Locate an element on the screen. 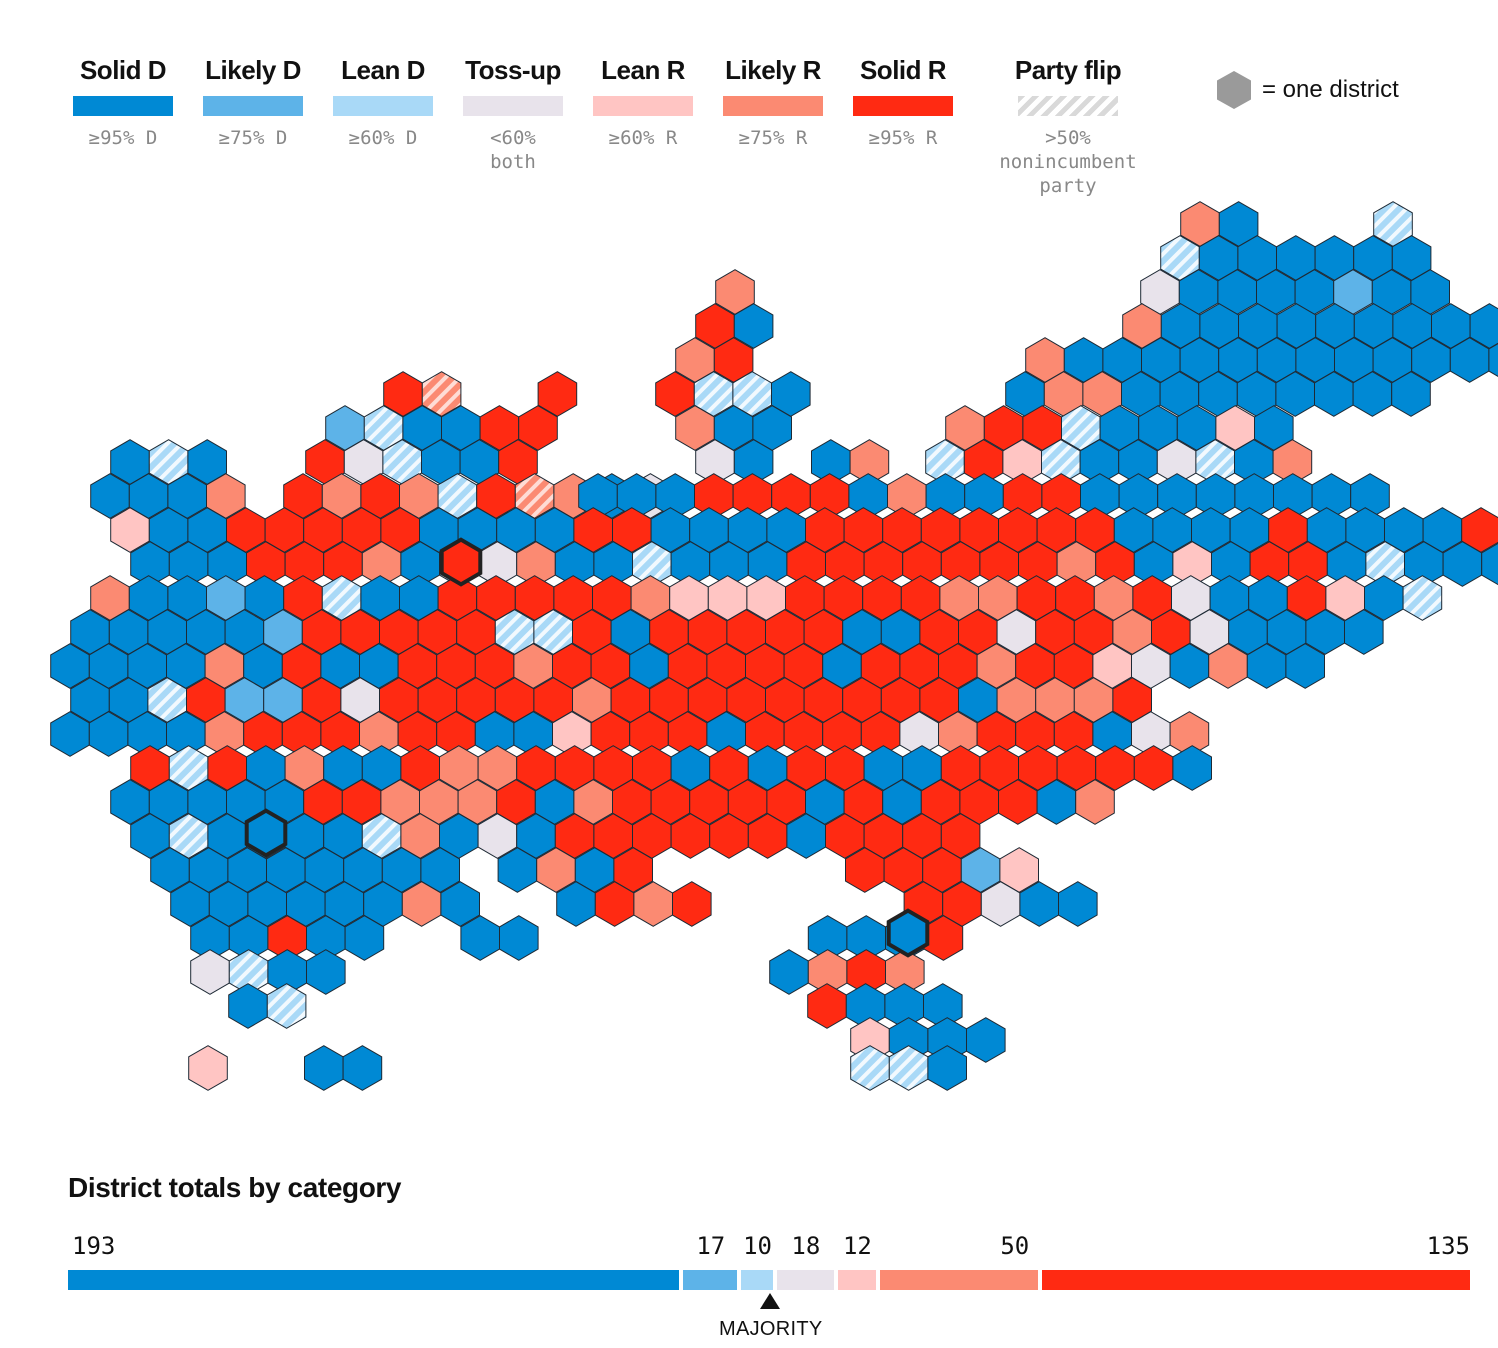  legend-title: Solid D is located at coordinates (123, 70).